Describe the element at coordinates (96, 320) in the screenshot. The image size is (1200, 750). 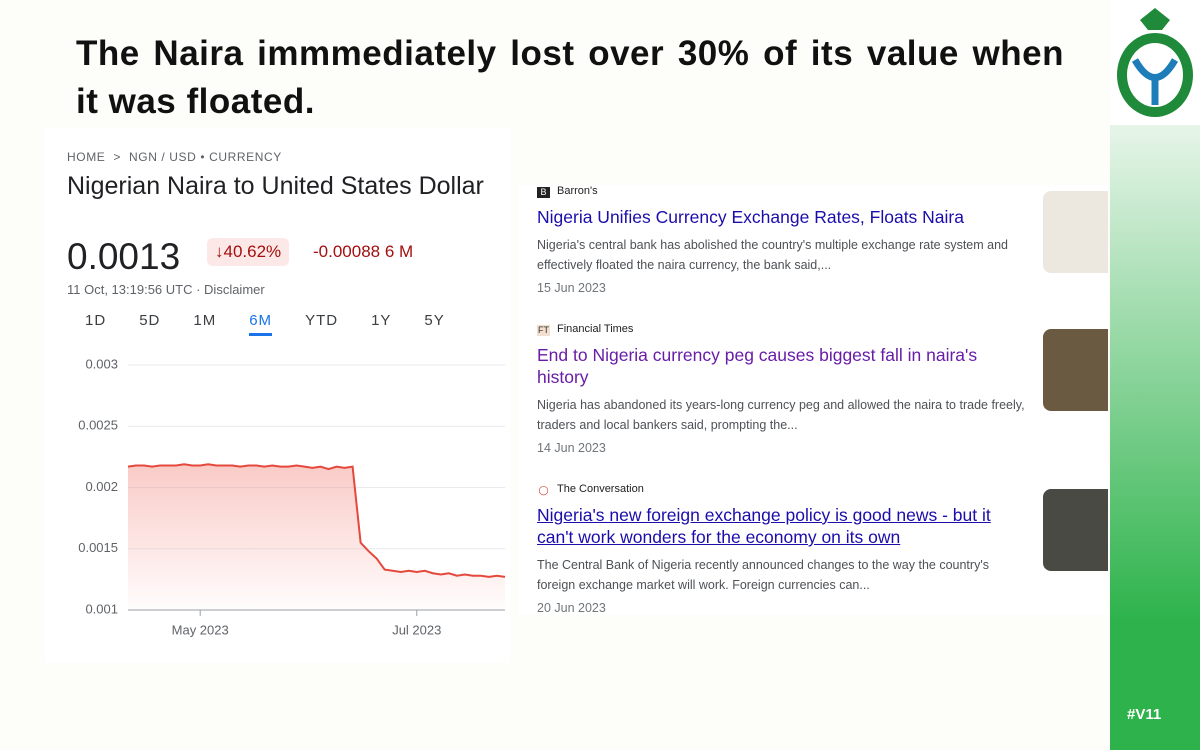
I see `range-tab: 1D` at that location.